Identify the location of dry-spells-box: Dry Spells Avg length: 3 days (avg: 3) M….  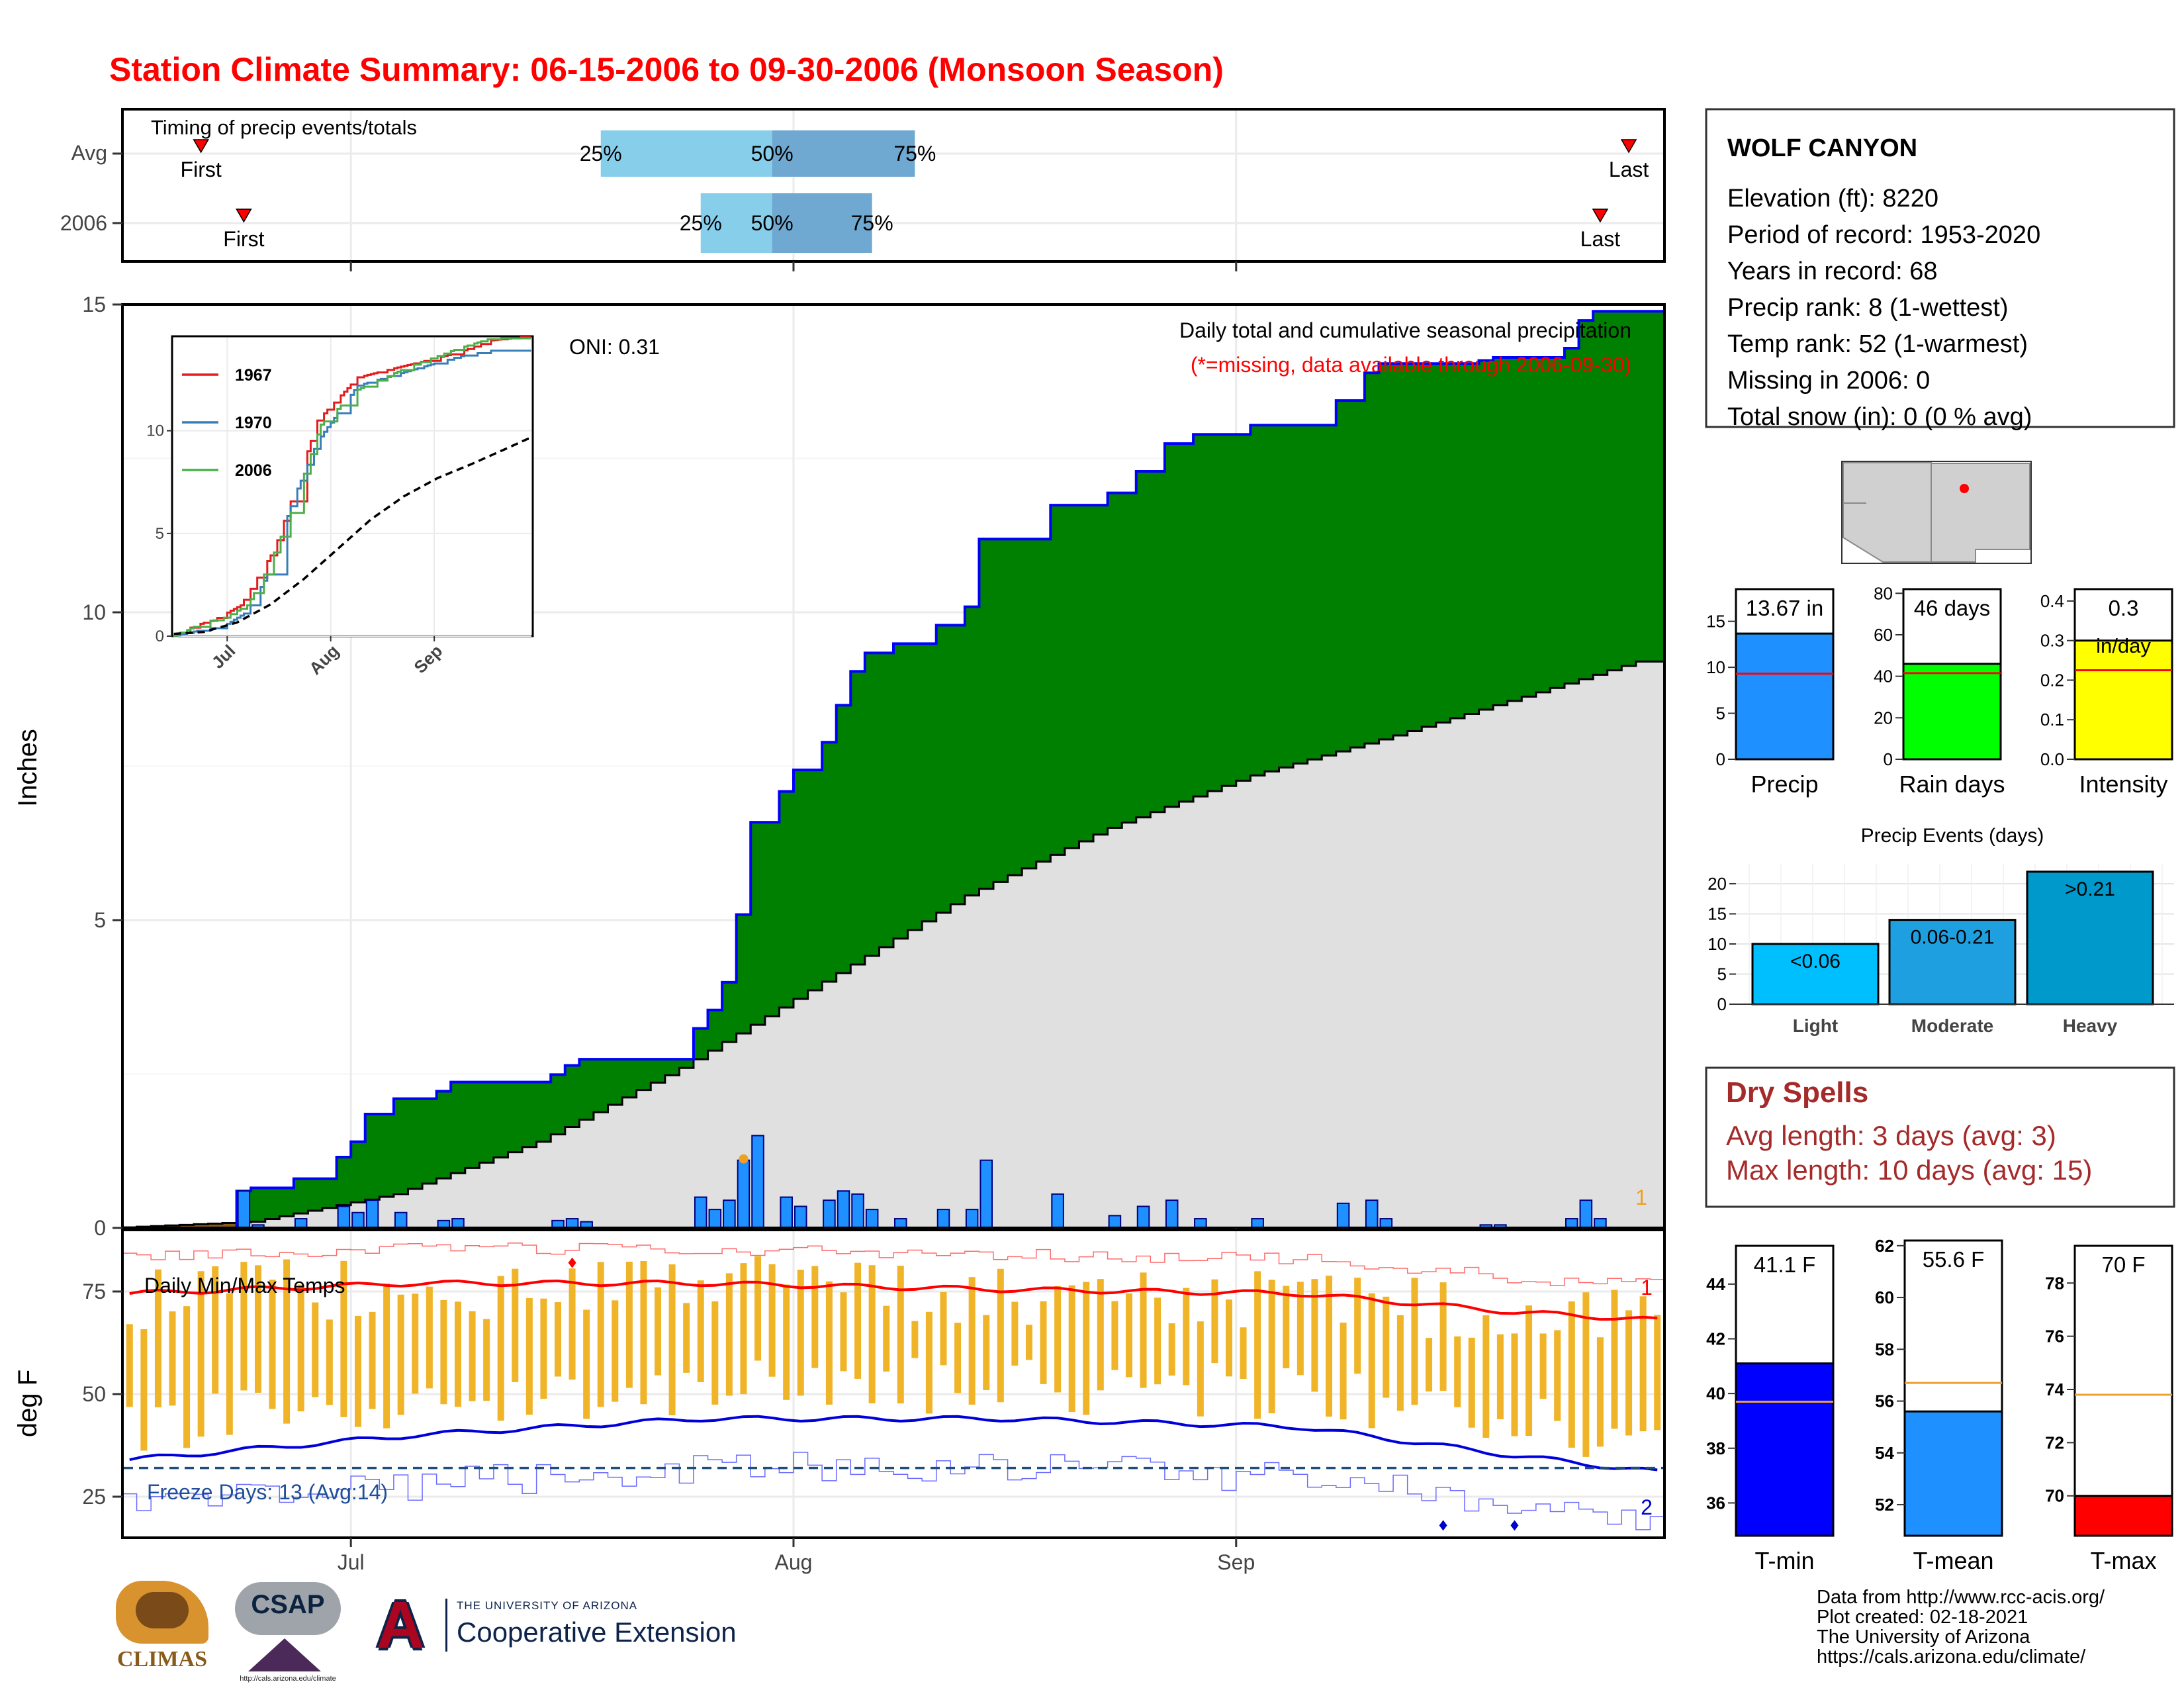
(1940, 1137).